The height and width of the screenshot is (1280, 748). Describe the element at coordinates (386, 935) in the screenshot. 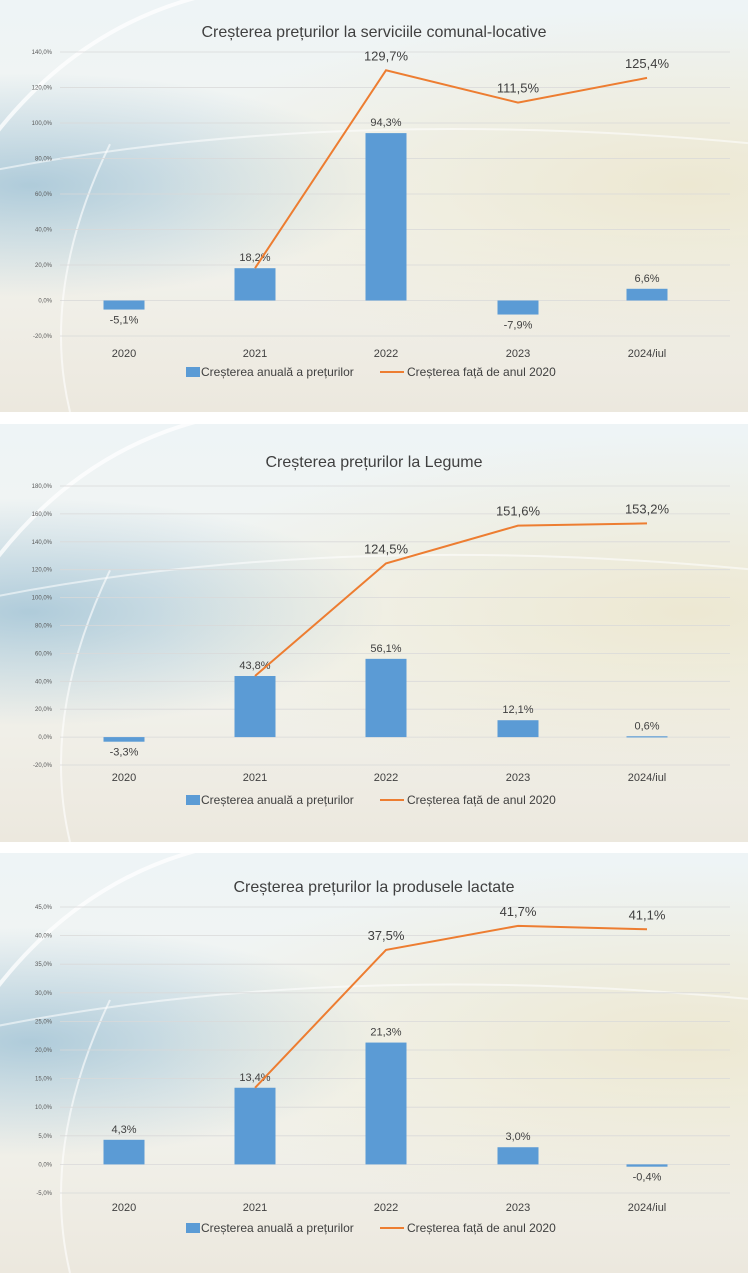

I see `line-data-label: 37,5%` at that location.